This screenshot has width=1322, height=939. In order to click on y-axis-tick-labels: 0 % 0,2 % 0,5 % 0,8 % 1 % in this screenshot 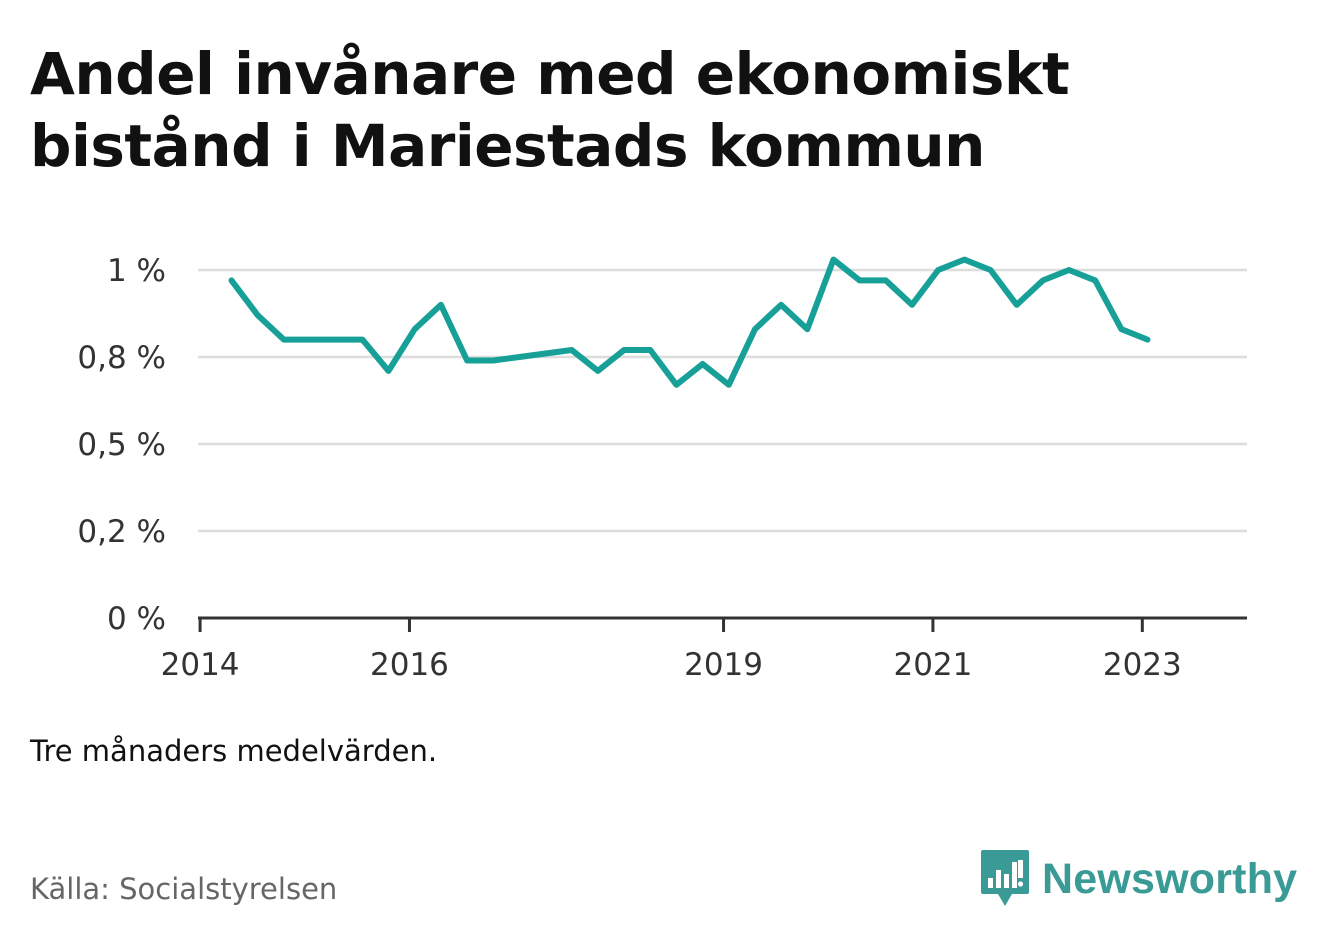, I will do `click(121, 445)`.